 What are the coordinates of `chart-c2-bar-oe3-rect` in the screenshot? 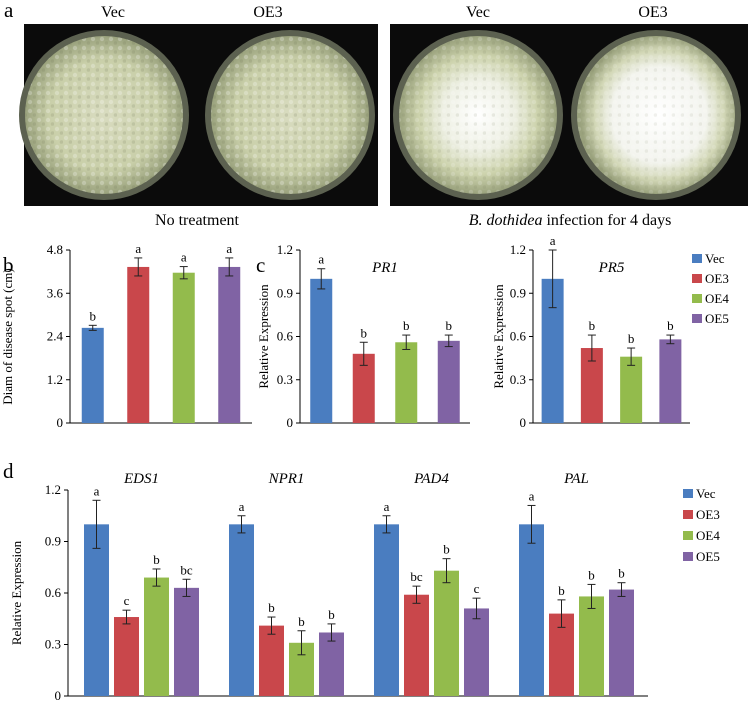 It's located at (591, 385).